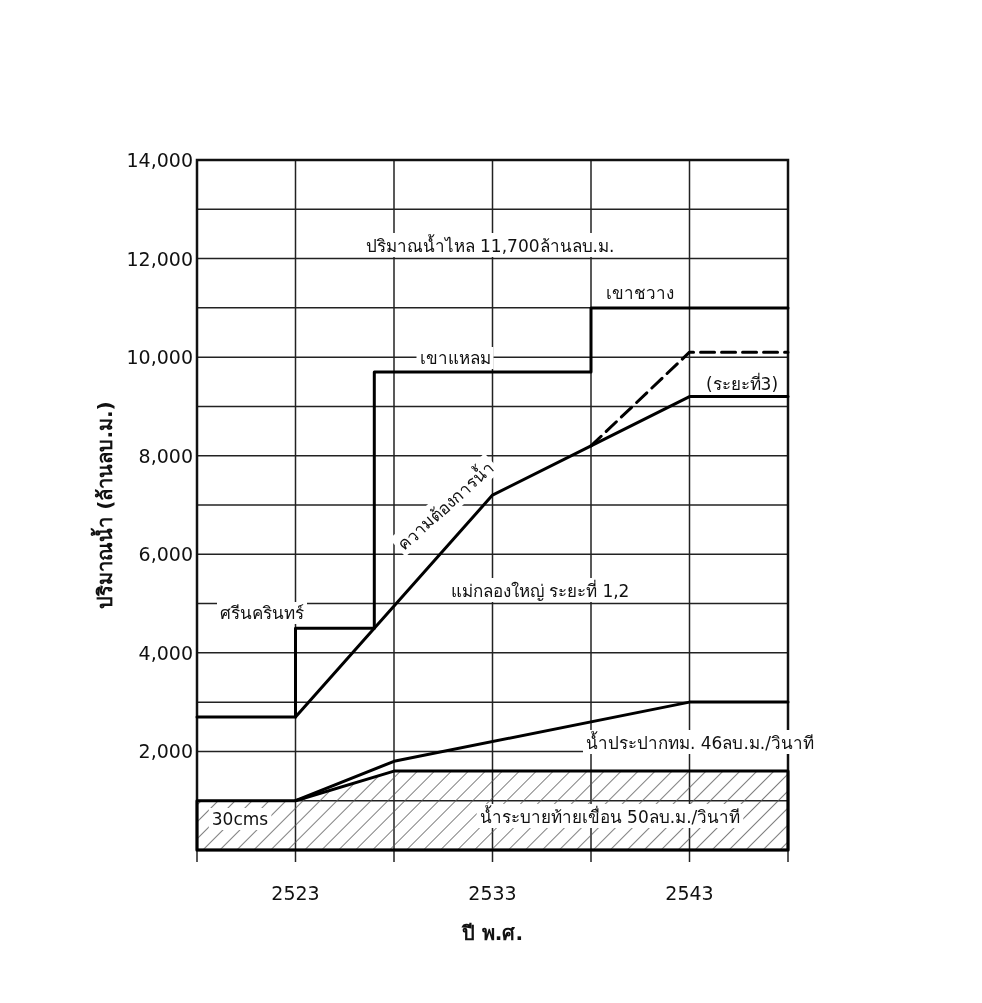  Describe the element at coordinates (165, 455) in the screenshot. I see `y-tick-label: 8,000` at that location.